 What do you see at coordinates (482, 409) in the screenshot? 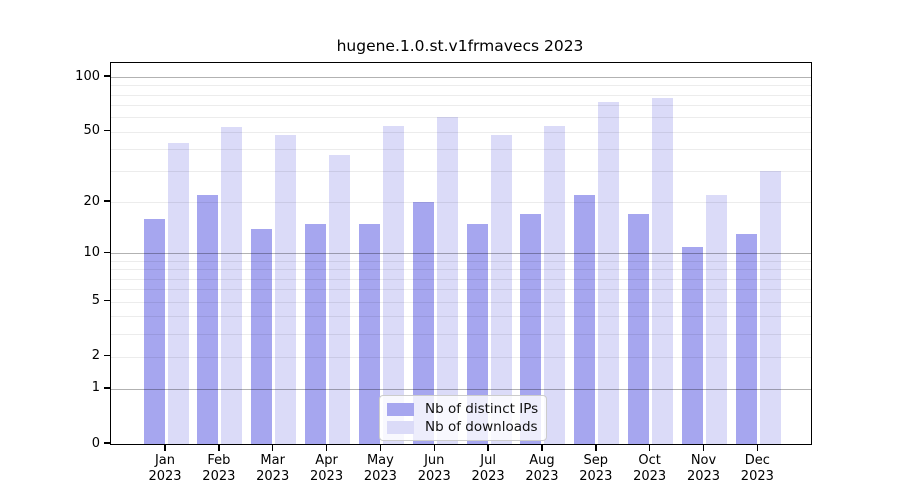
I see `legend-label-distinct-ips: Nb of distinct IPs` at bounding box center [482, 409].